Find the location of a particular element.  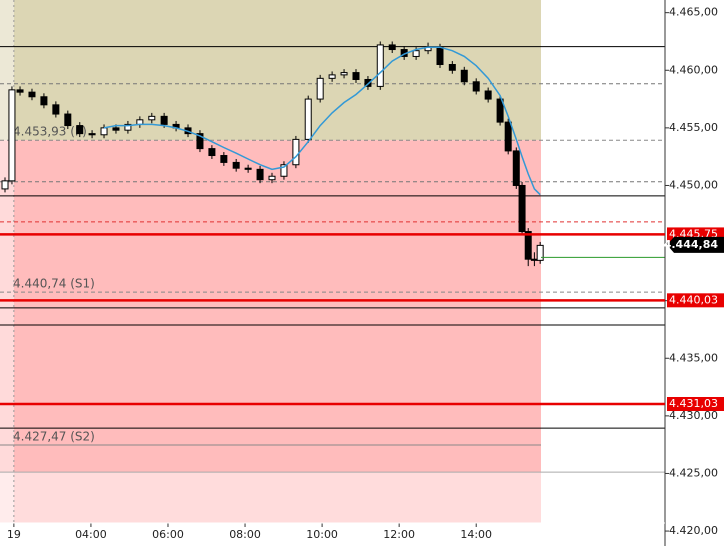

y-tick-label: 4.425,00 is located at coordinates (693, 472).